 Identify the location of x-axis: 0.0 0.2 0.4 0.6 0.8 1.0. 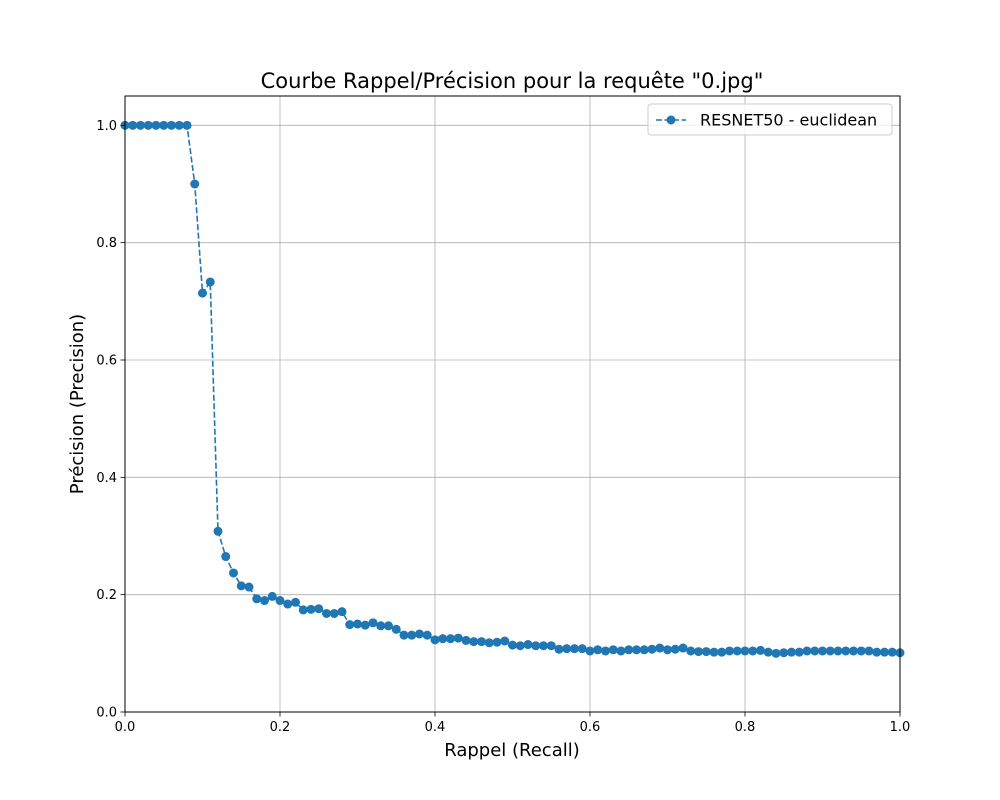
(513, 723).